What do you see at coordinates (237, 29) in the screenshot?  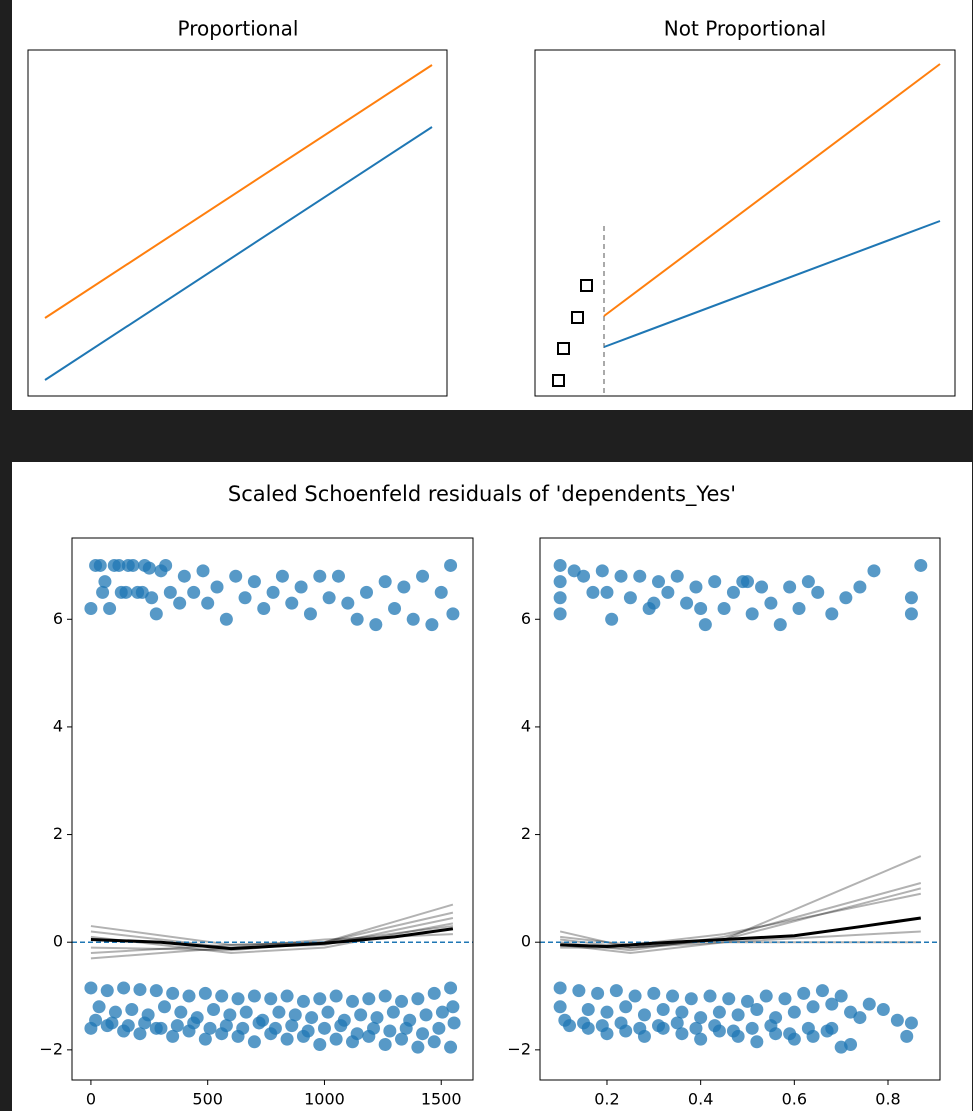 I see `panel-title: Proportional` at bounding box center [237, 29].